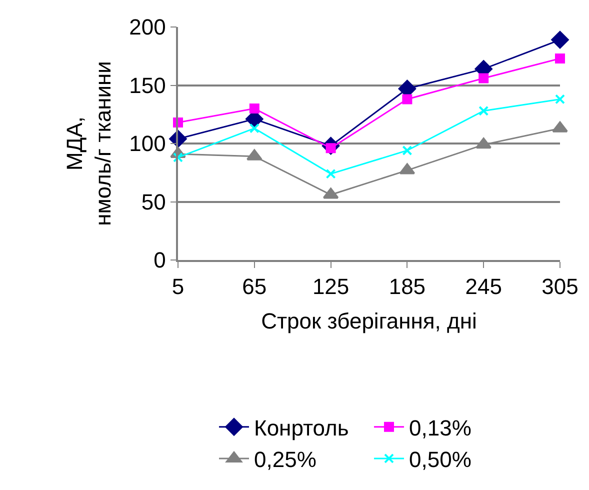  What do you see at coordinates (147, 143) in the screenshot?
I see `y-tick-label: 100` at bounding box center [147, 143].